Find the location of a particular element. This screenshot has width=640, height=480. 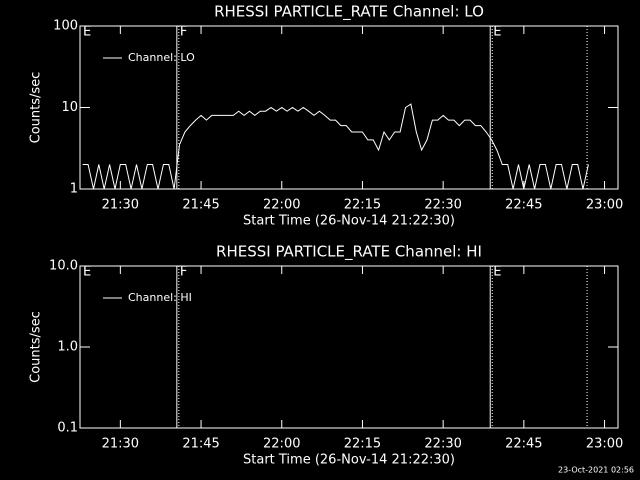

y-tick-label: 100 is located at coordinates (65, 26).